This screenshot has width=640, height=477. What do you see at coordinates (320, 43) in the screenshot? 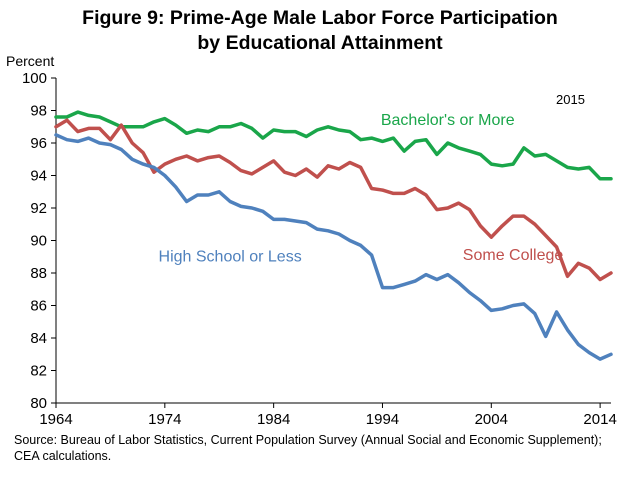
I see `chart-title-line-2: by Educational Attainment` at bounding box center [320, 43].